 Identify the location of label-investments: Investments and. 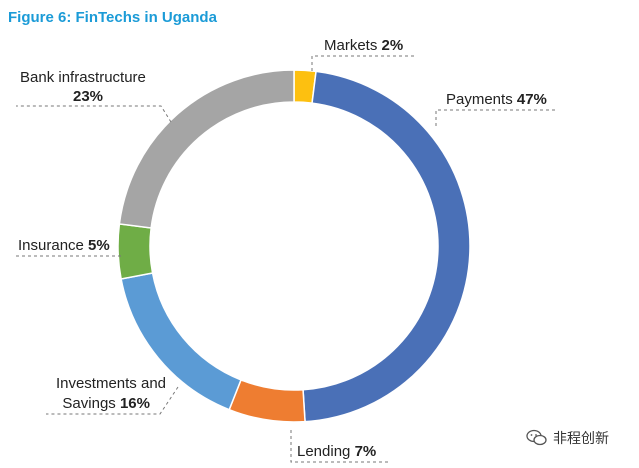
(111, 383).